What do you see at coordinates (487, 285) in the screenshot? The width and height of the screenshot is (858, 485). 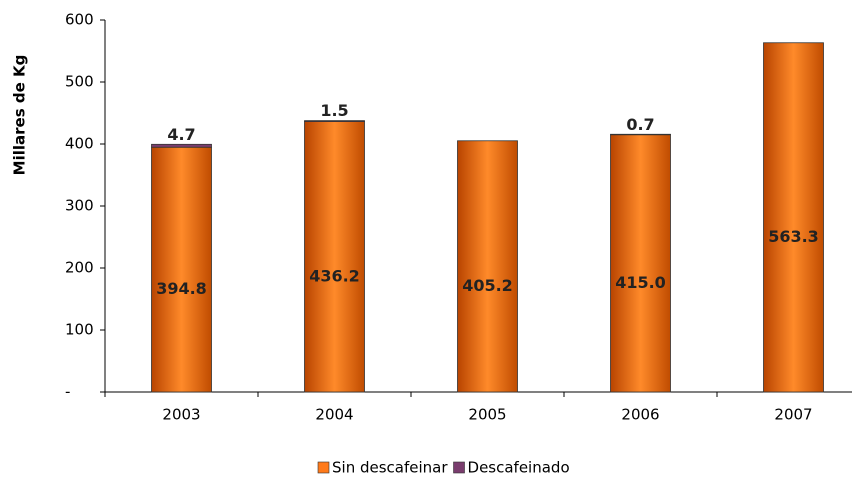 I see `data-label: 405.2` at bounding box center [487, 285].